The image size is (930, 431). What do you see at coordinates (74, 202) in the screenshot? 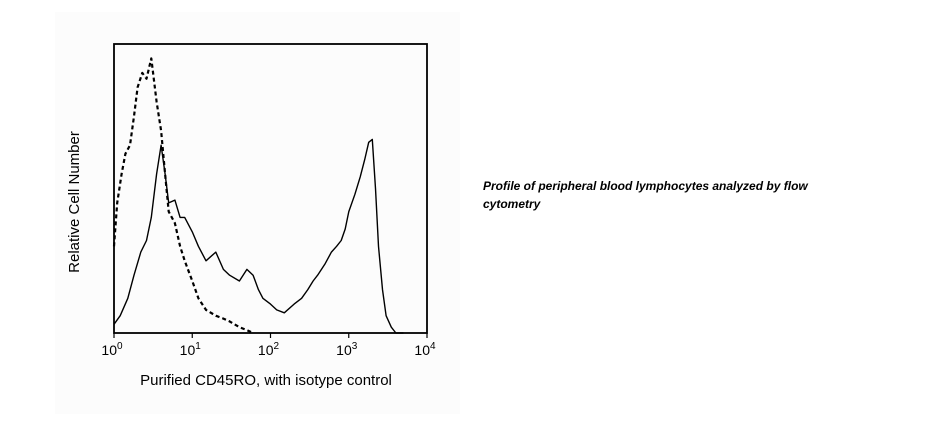
I see `y-axis-label: Relative Cell Number` at bounding box center [74, 202].